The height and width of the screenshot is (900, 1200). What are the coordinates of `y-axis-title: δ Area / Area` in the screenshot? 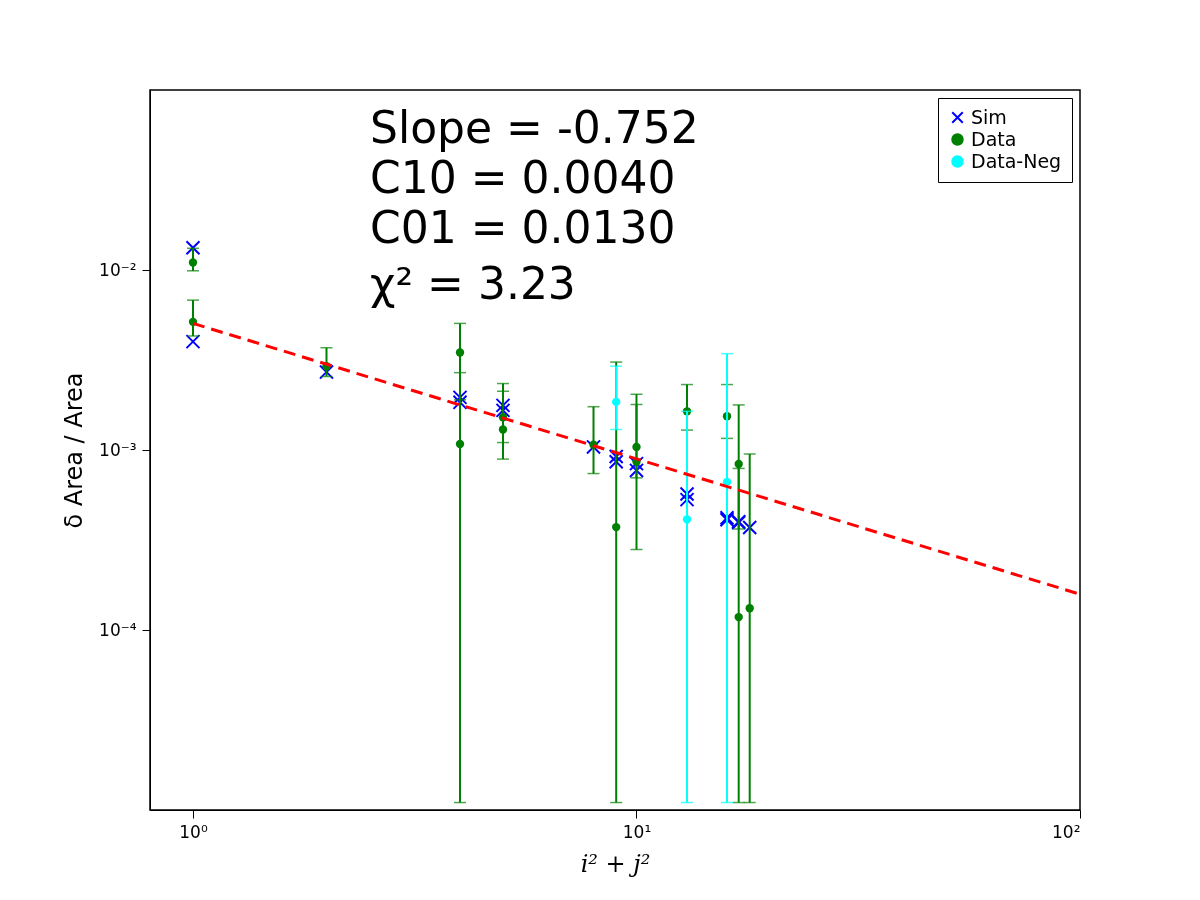 It's located at (74, 450).